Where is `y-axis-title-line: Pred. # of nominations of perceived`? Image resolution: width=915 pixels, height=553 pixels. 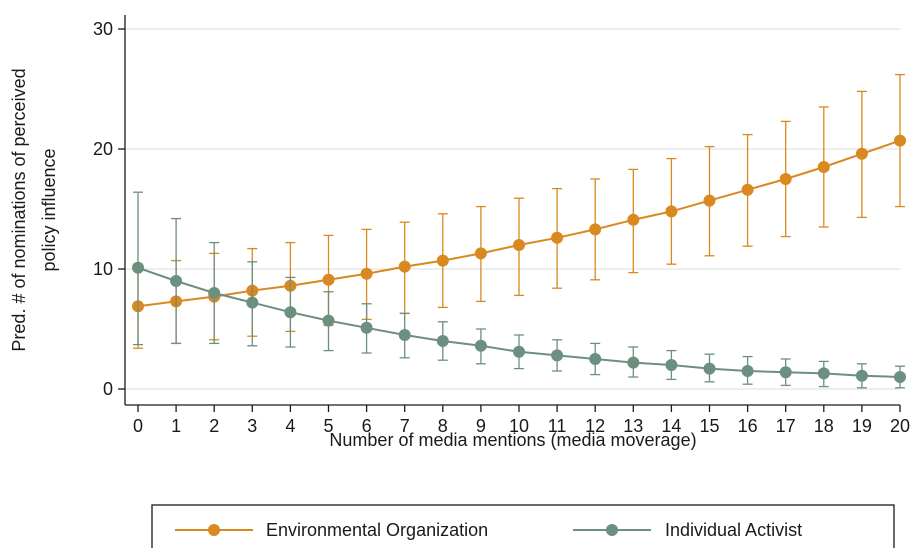
y-axis-title-line: Pred. # of nominations of perceived is located at coordinates (19, 209).